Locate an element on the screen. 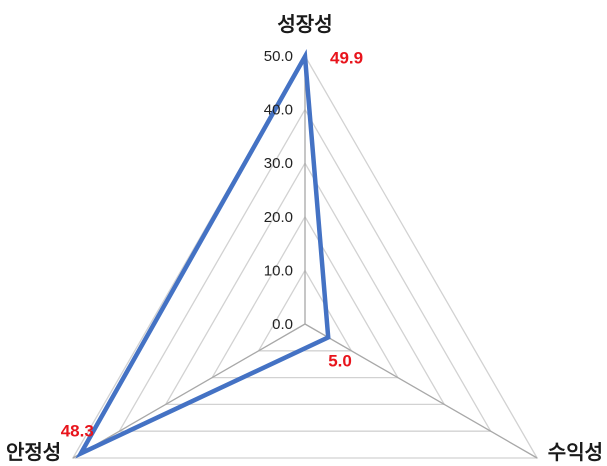  axis-label-1: 수익성 is located at coordinates (575, 452).